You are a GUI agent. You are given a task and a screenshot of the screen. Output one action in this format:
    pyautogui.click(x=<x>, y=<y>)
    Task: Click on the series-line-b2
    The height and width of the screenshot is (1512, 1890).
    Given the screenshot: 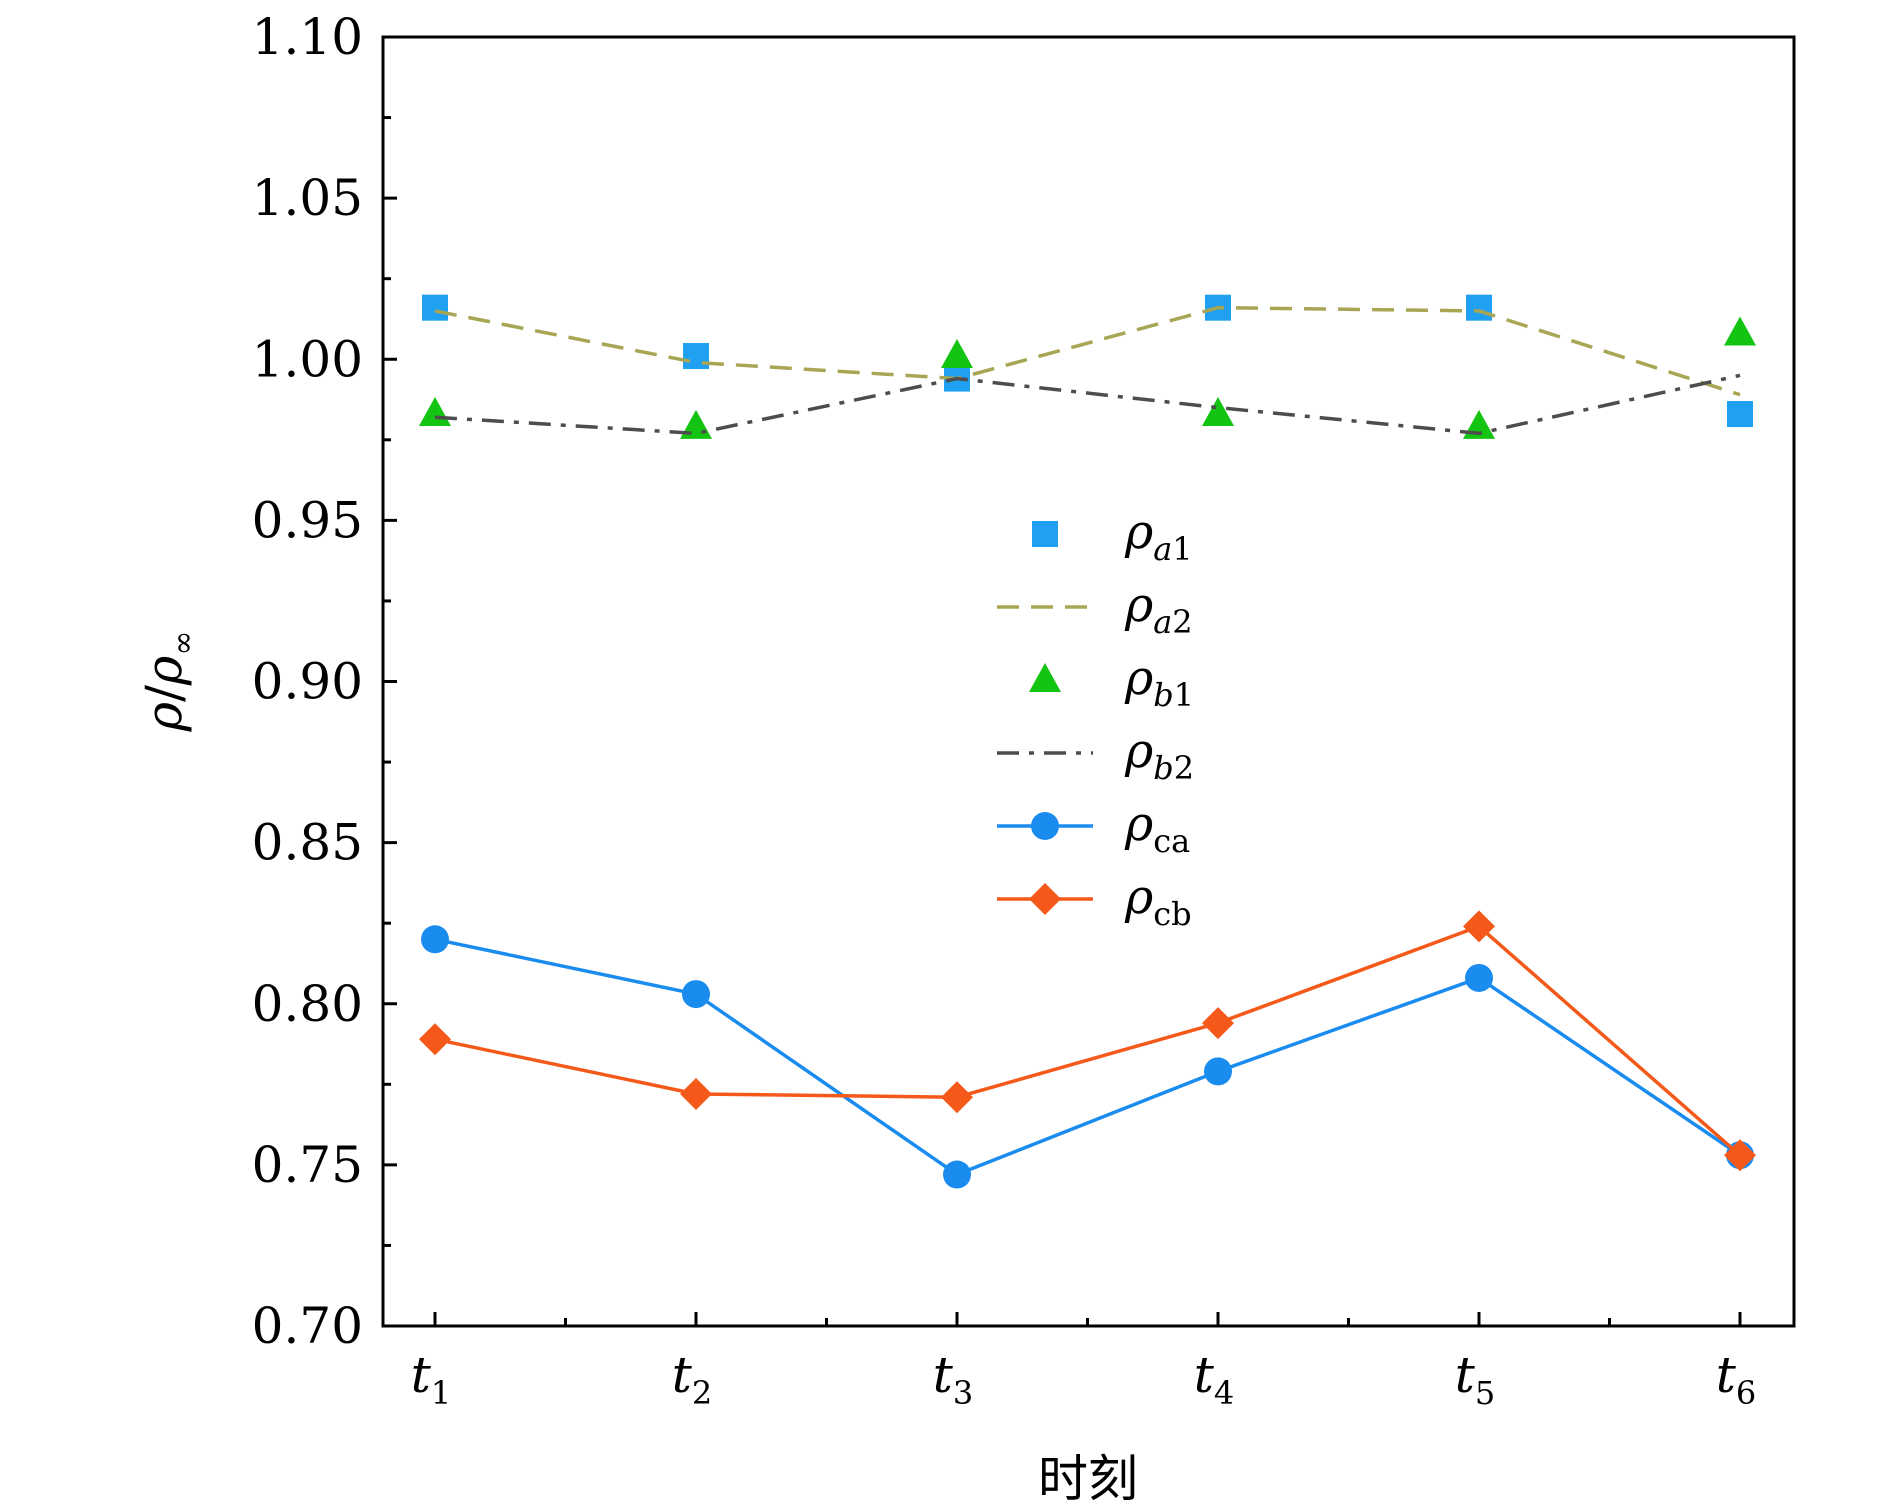 What is the action you would take?
    pyautogui.click(x=1087, y=404)
    